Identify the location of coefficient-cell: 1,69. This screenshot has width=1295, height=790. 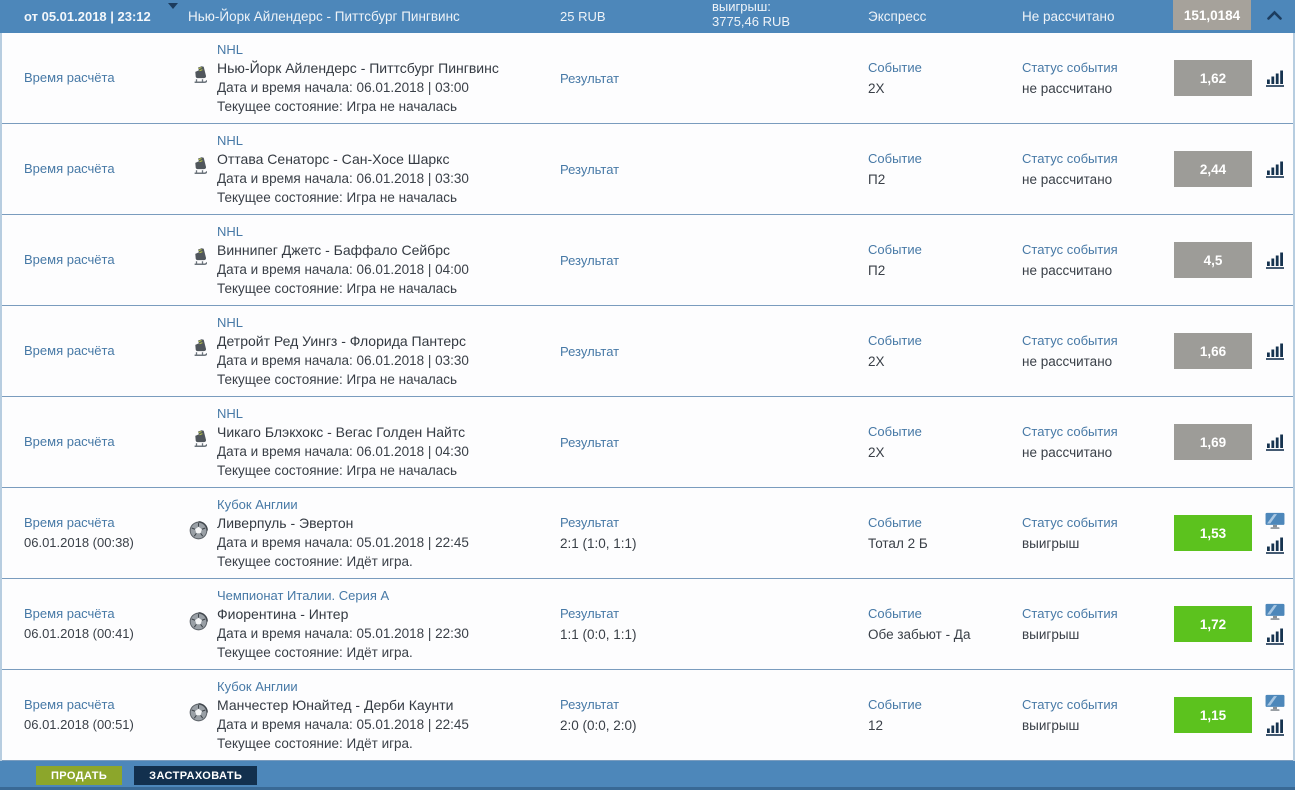
(1213, 442).